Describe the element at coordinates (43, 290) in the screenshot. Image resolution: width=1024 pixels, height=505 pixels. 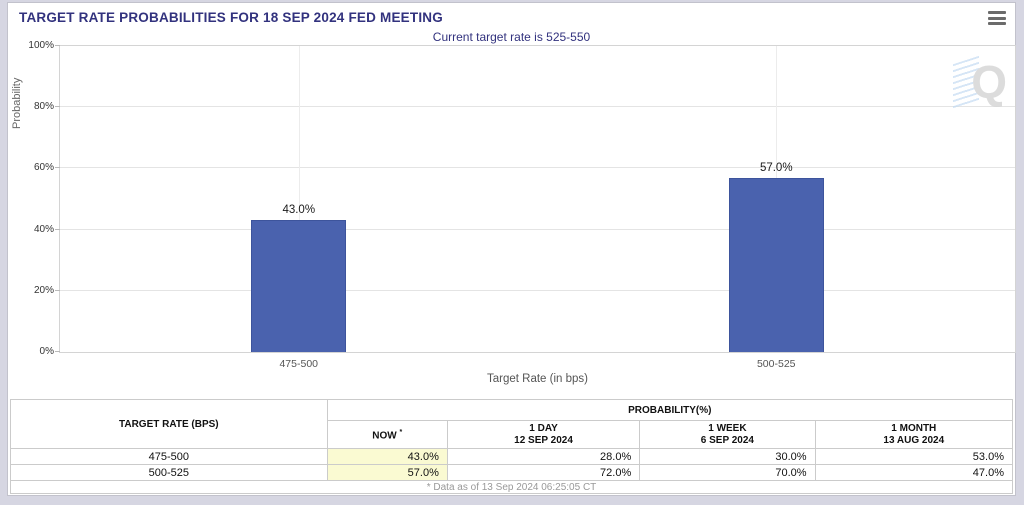
I see `y-tick-label: 20%` at that location.